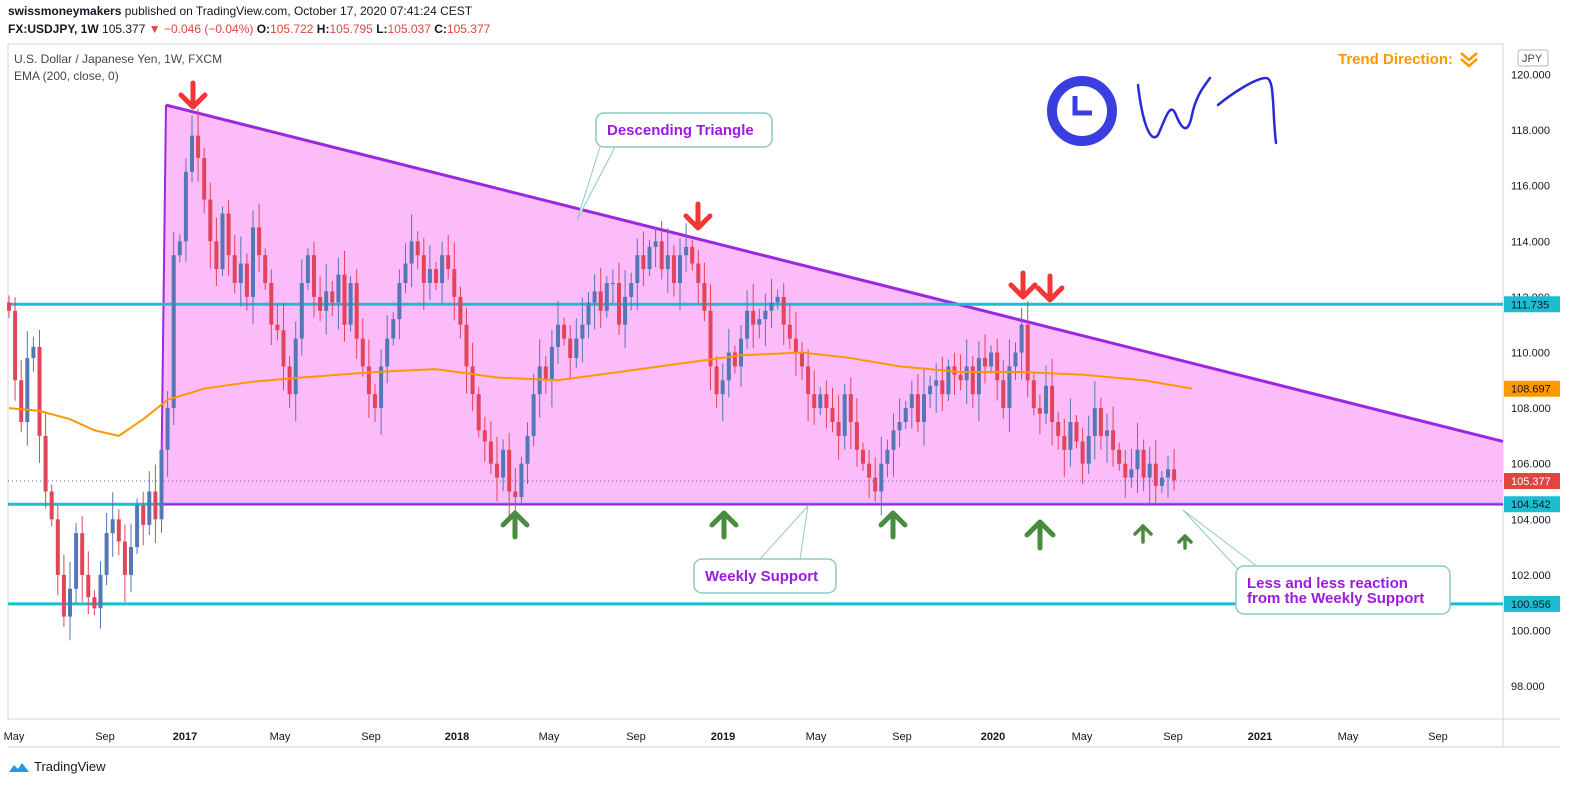 The image size is (1588, 795). I want to click on tradingview-footer: TradingView, so click(57, 766).